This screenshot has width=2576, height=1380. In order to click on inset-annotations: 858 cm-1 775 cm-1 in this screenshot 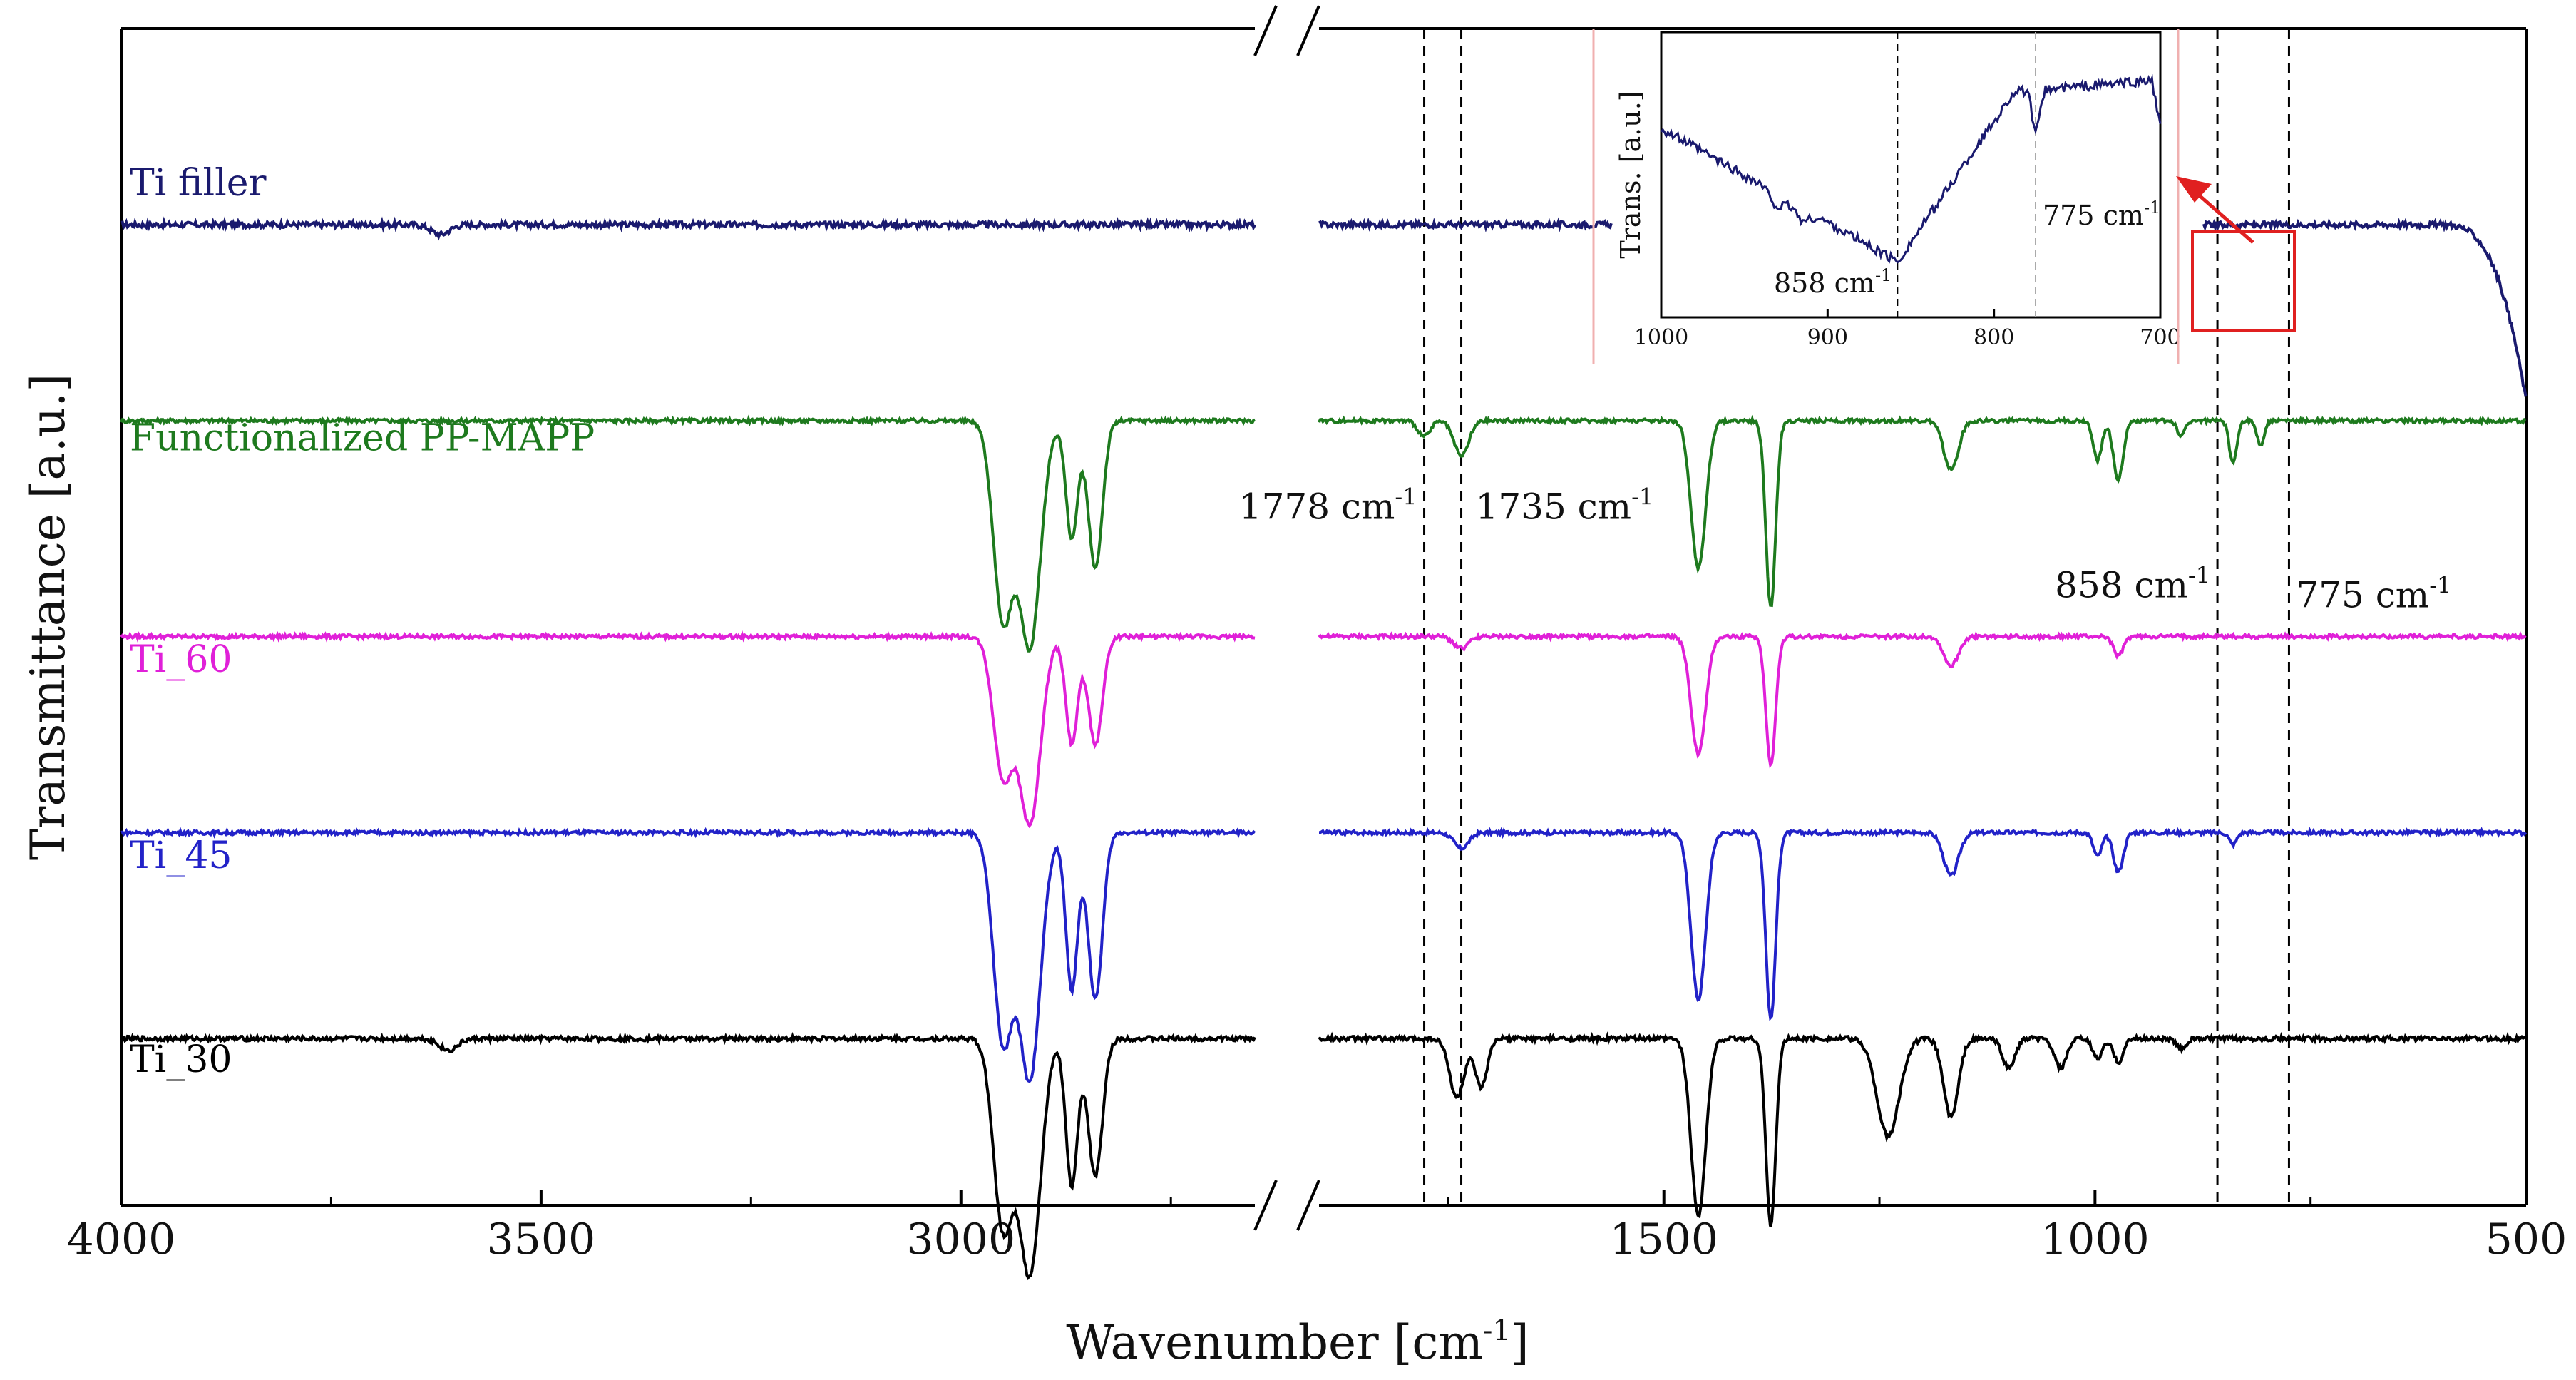, I will do `click(1967, 249)`.